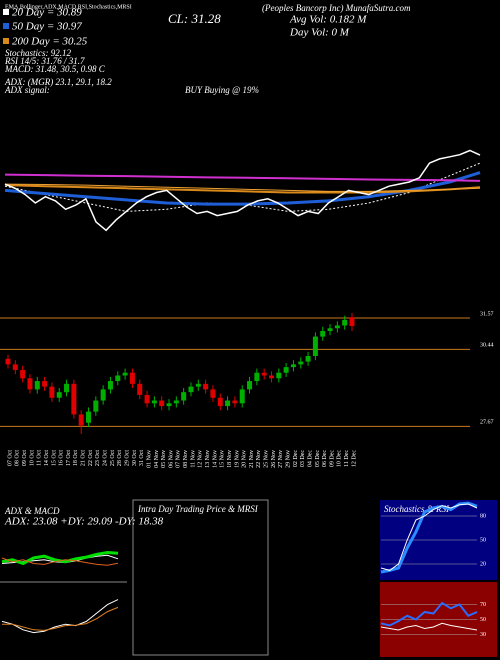 The image size is (500, 660). What do you see at coordinates (303, 458) in the screenshot?
I see `x-tick-label: 03 Dec` at bounding box center [303, 458].